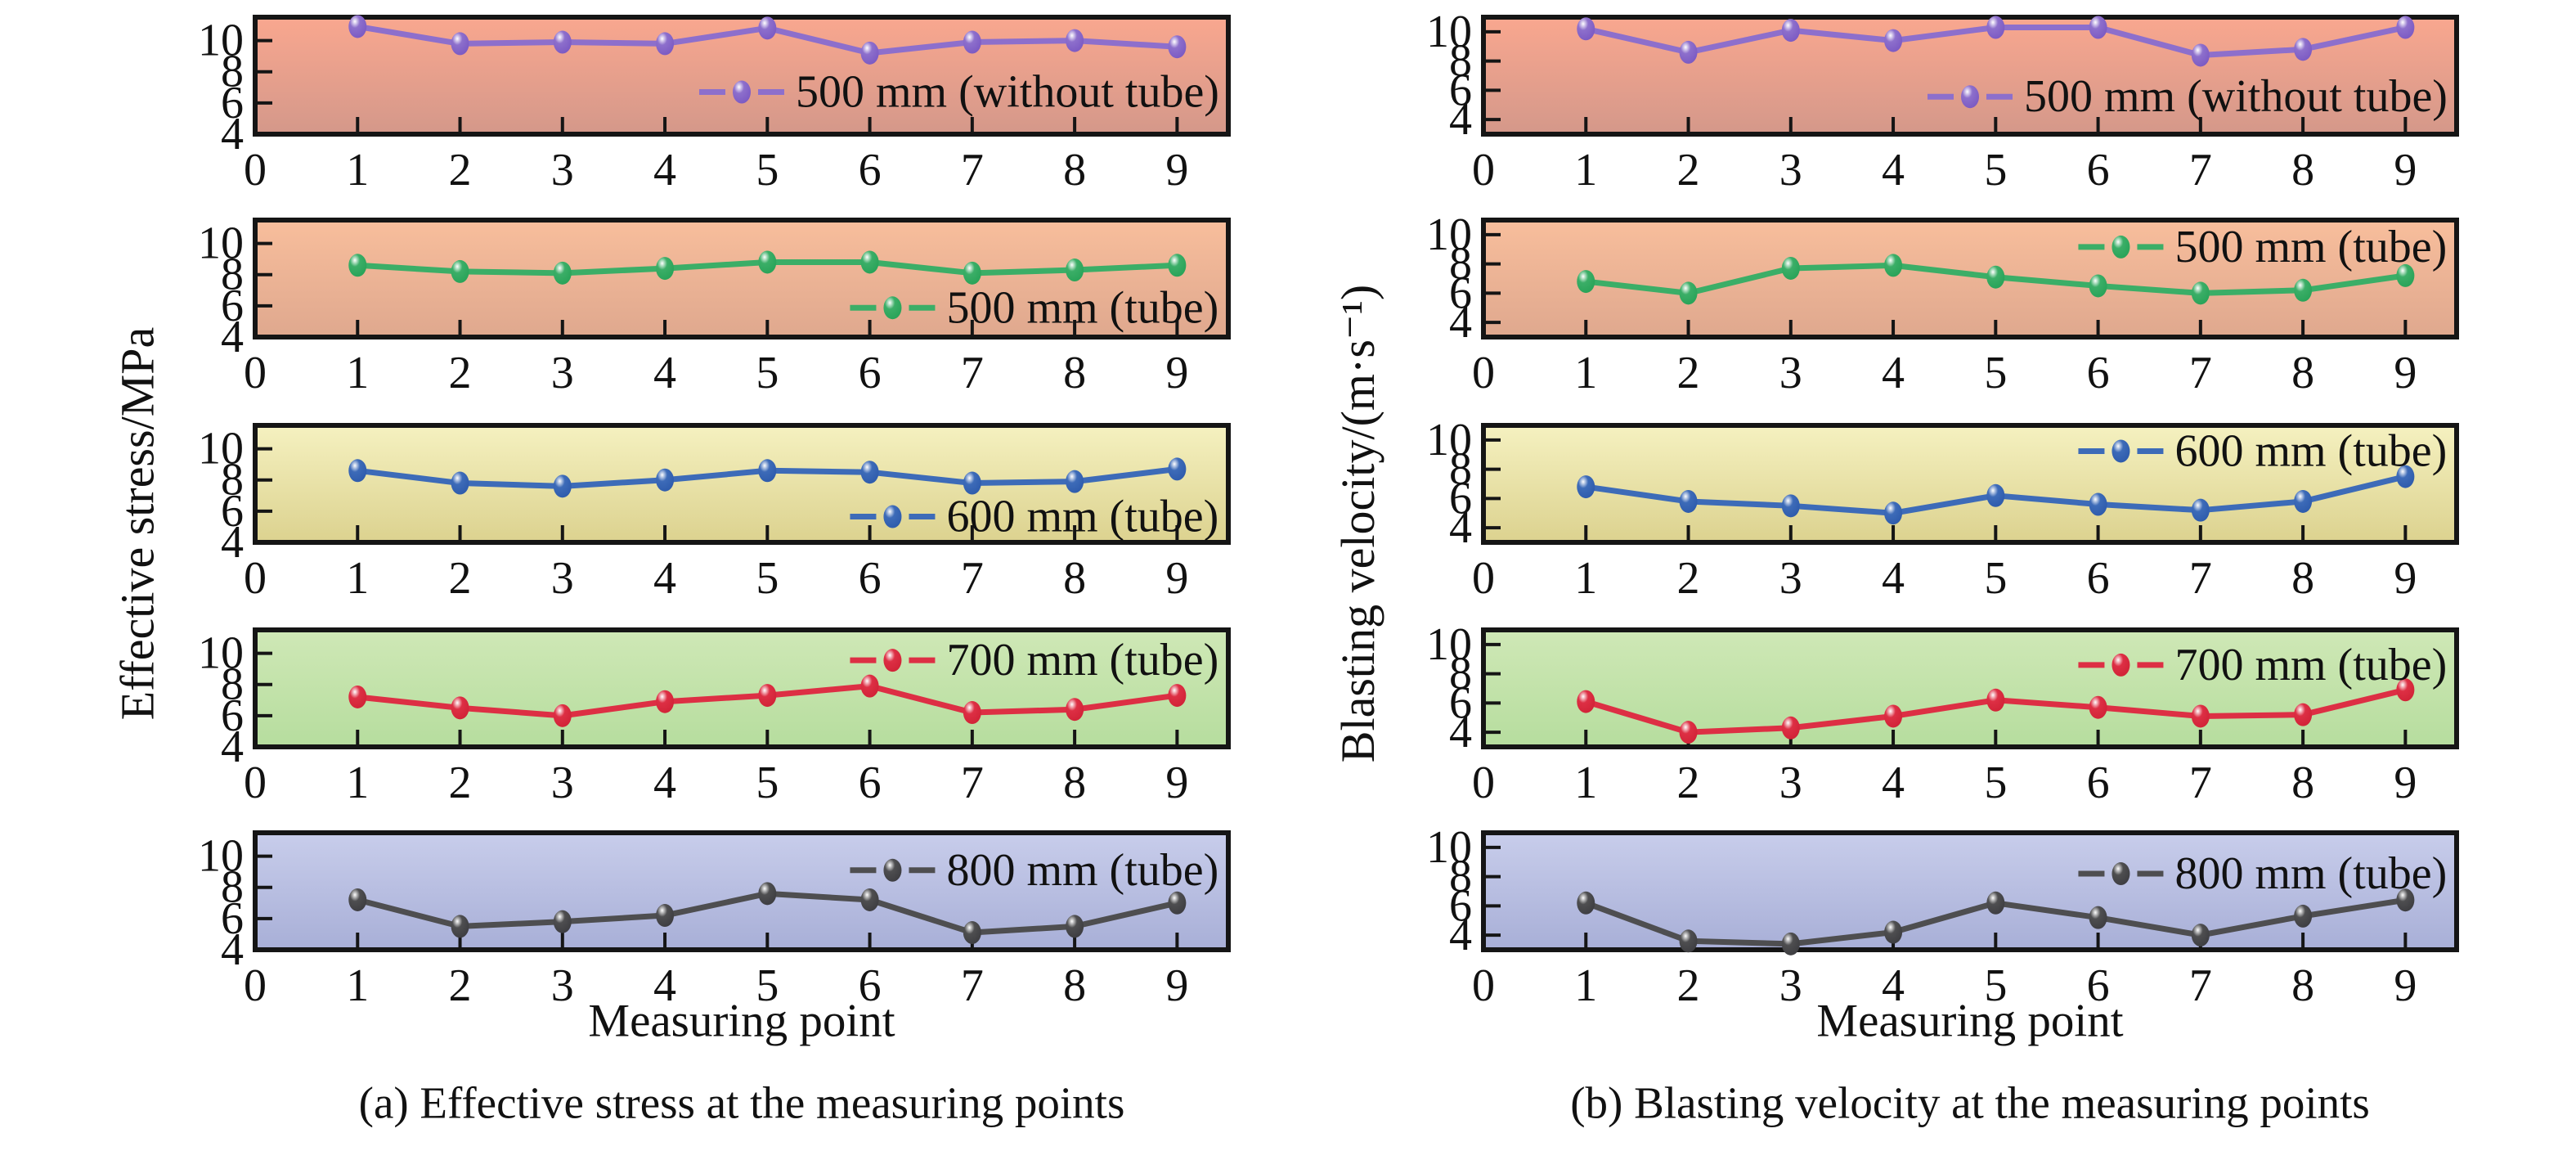  What do you see at coordinates (2236, 96) in the screenshot?
I see `legend-label: 500 mm (without tube)` at bounding box center [2236, 96].